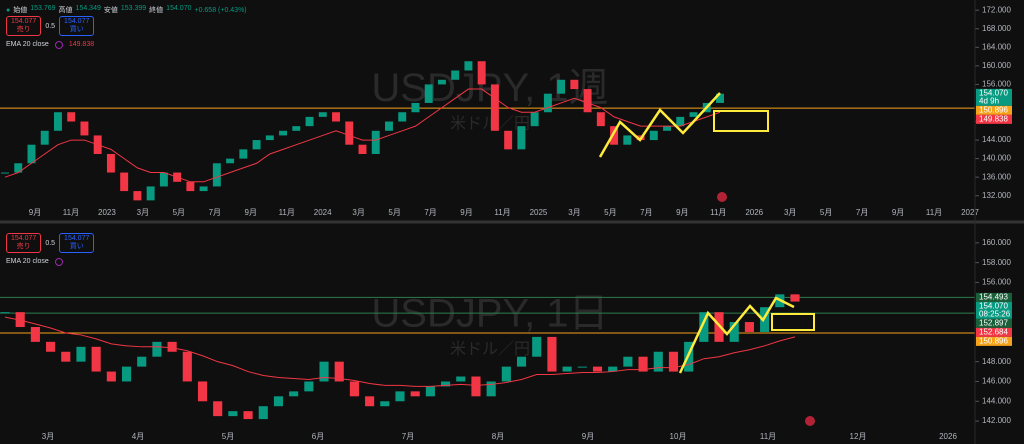 The image size is (1024, 444). I want to click on price-label-text: 152.897, so click(993, 322).